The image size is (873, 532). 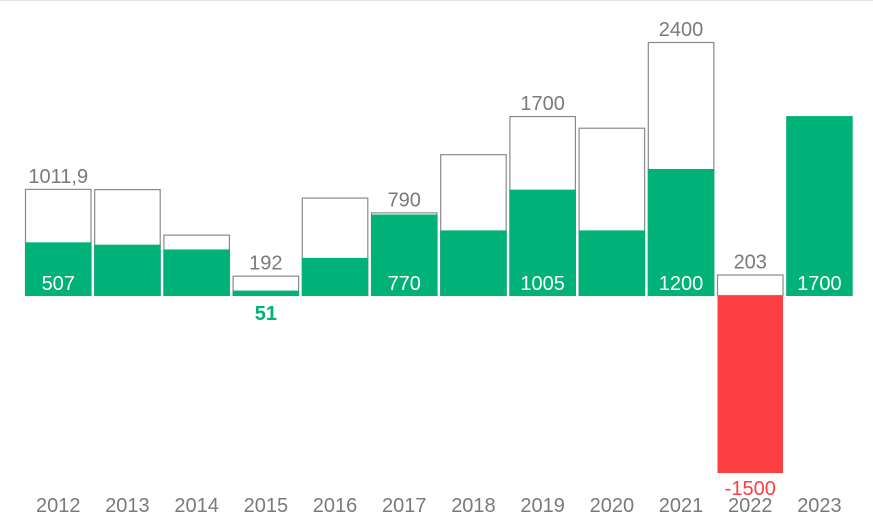 I want to click on outline-value-label-2022: 203, so click(x=750, y=263).